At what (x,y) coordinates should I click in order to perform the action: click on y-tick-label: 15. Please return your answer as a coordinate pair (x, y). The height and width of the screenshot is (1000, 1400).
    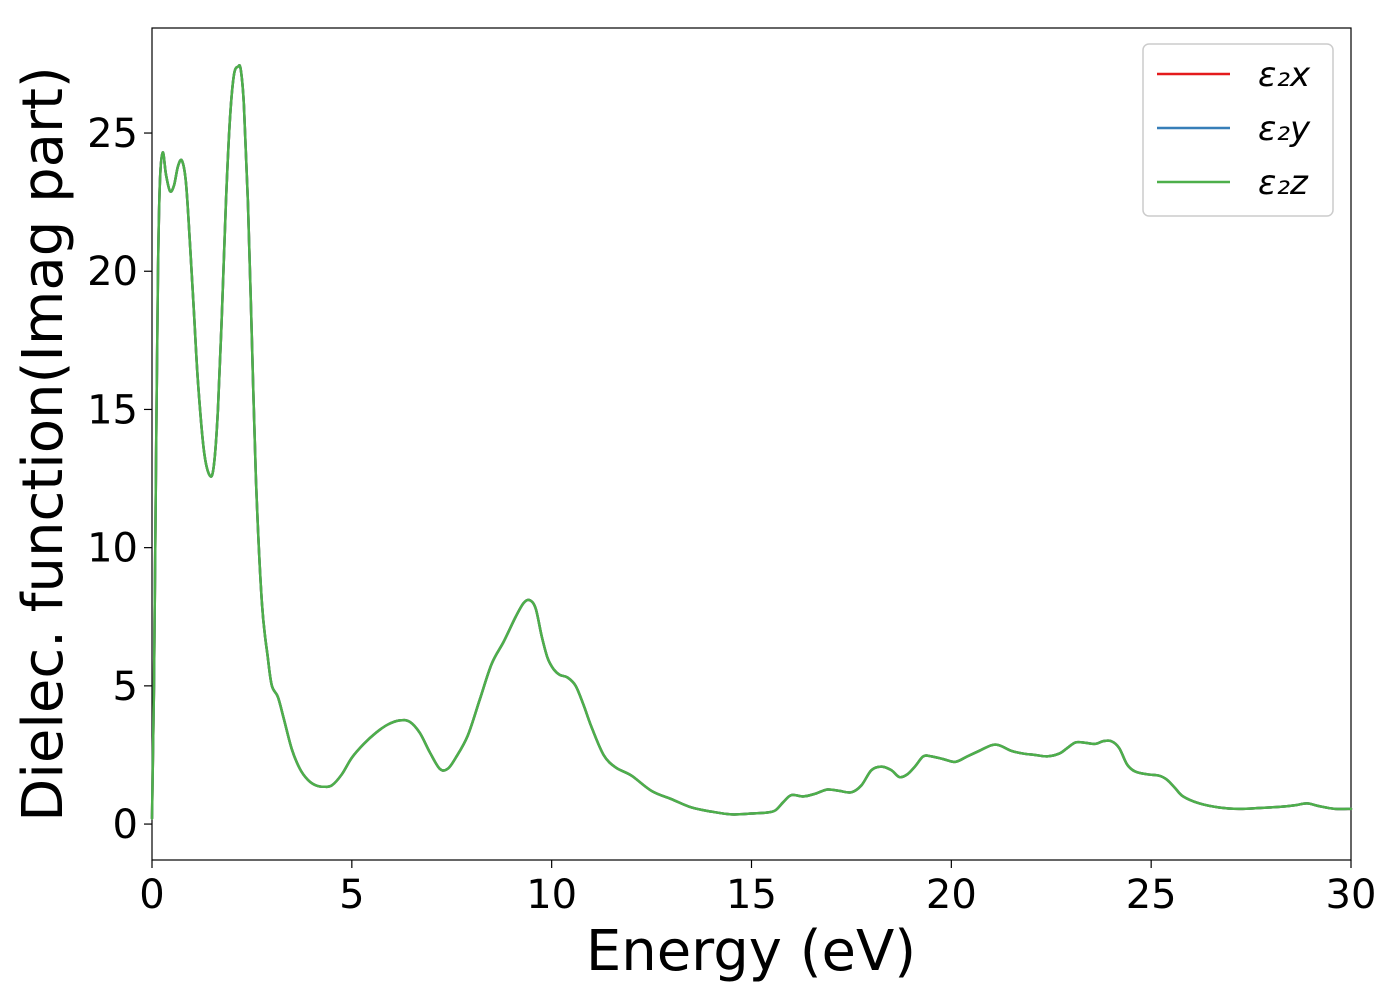
    Looking at the image, I should click on (112, 410).